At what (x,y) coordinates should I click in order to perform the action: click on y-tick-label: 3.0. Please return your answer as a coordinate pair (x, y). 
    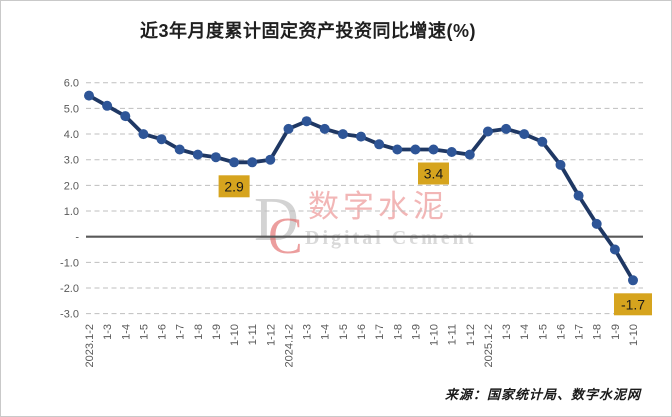
    Looking at the image, I should click on (71, 161).